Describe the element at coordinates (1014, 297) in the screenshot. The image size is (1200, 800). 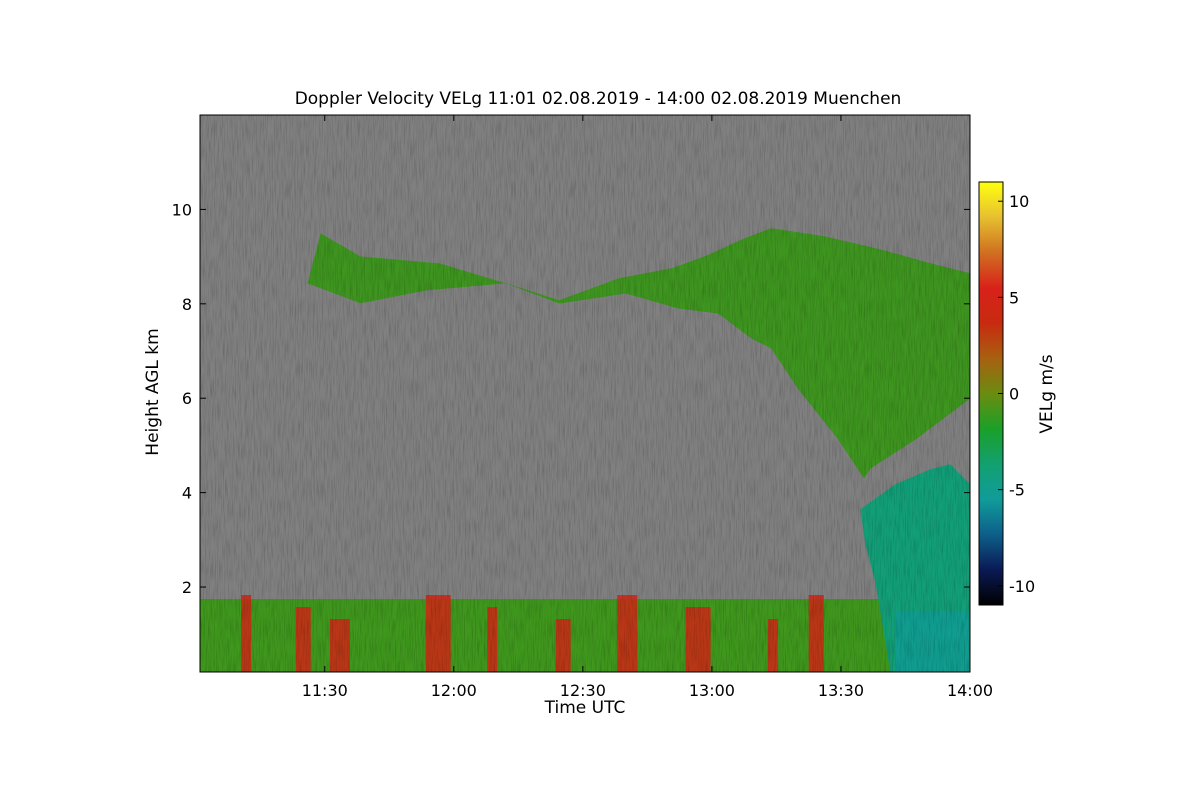
I see `colorbar-tick-label: 5` at that location.